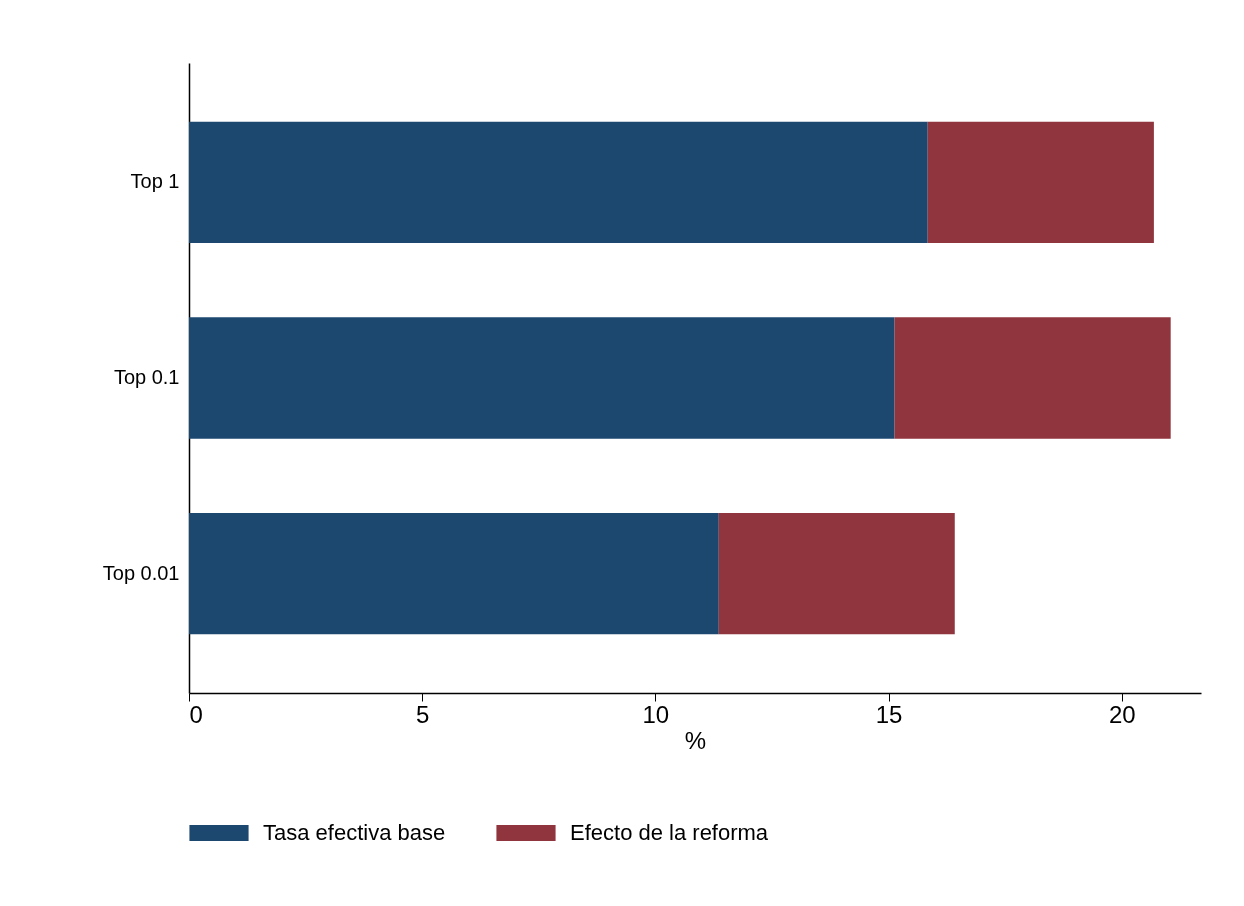 The width and height of the screenshot is (1244, 906). I want to click on y-tick-label: Top 0.01, so click(141, 572).